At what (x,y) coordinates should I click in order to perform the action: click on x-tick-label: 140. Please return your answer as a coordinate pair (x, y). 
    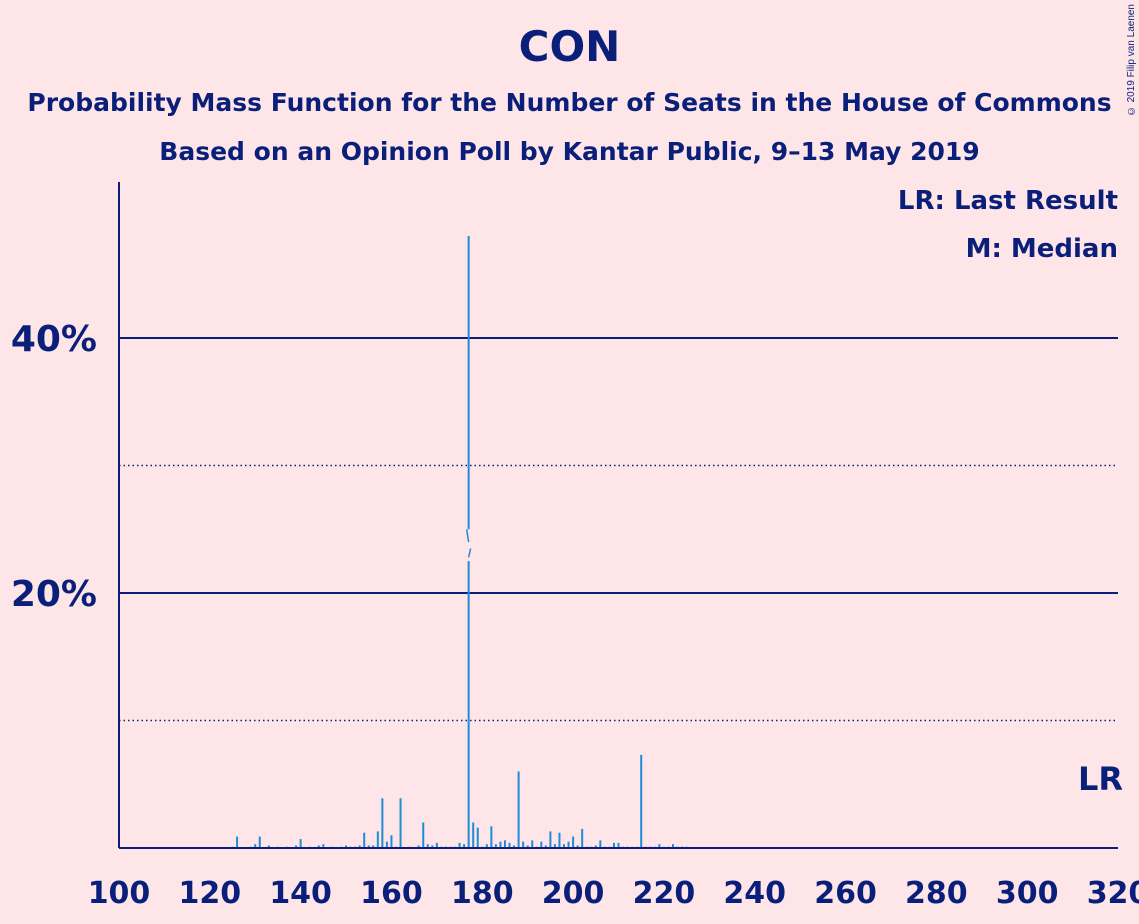
    Looking at the image, I should click on (300, 893).